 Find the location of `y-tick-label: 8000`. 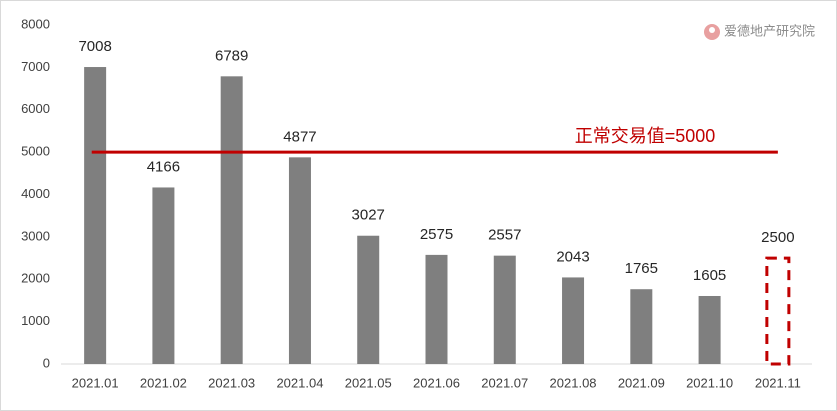

y-tick-label: 8000 is located at coordinates (35, 23).